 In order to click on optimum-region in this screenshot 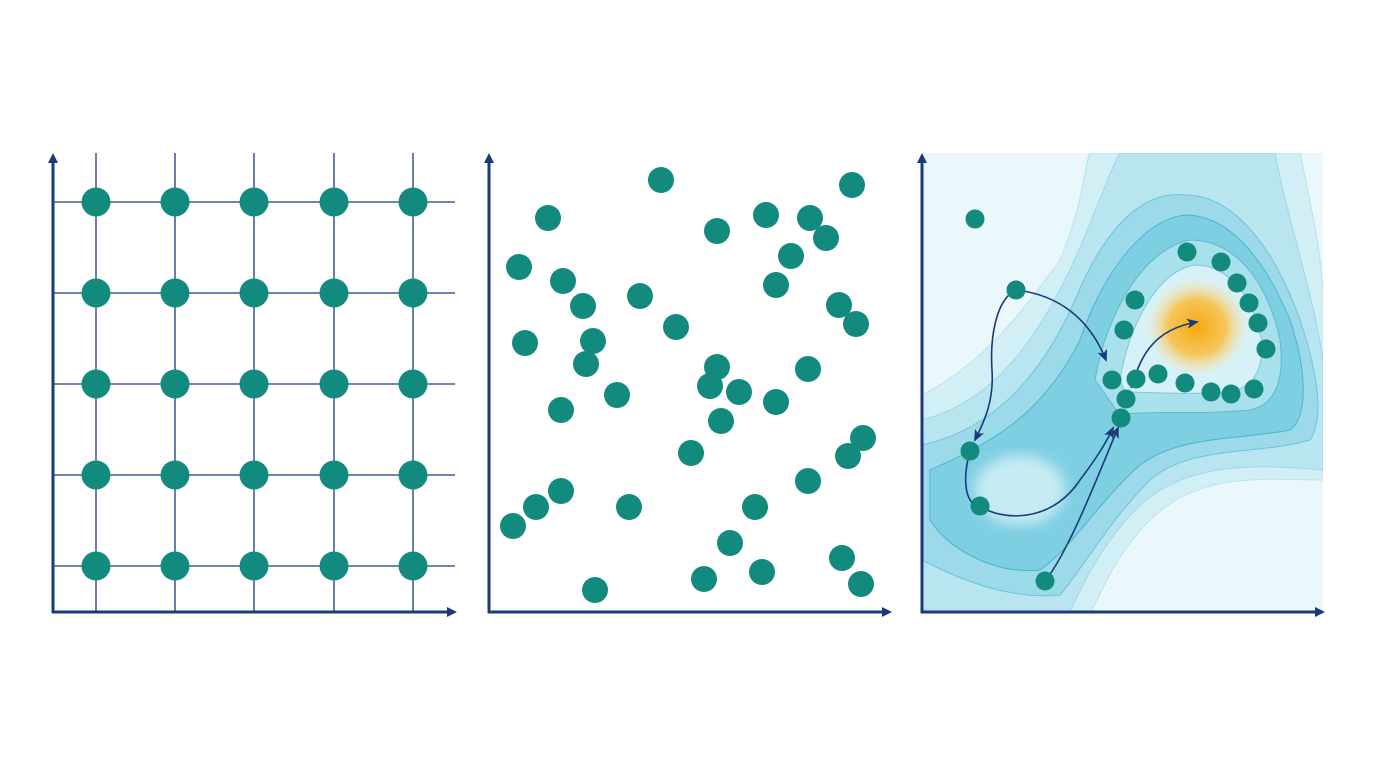, I will do `click(1197, 327)`.